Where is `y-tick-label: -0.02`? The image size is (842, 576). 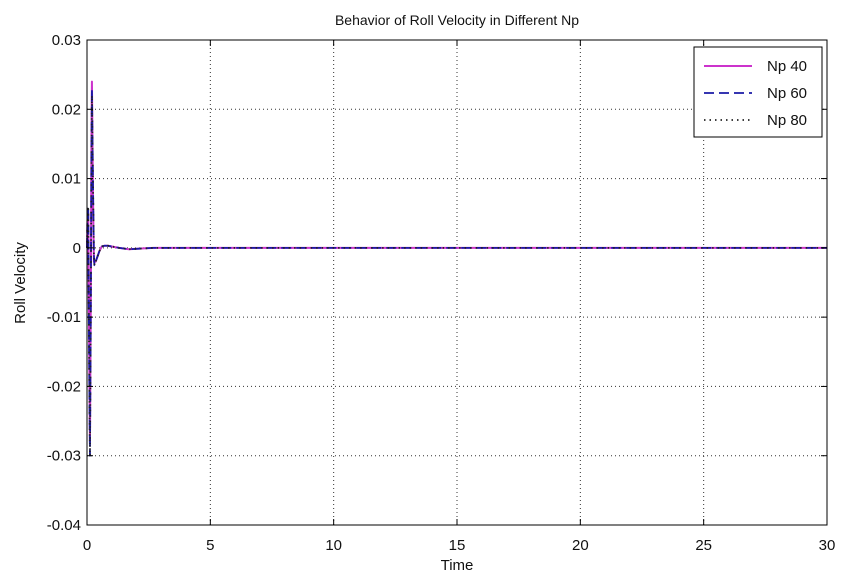 y-tick-label: -0.02 is located at coordinates (64, 386).